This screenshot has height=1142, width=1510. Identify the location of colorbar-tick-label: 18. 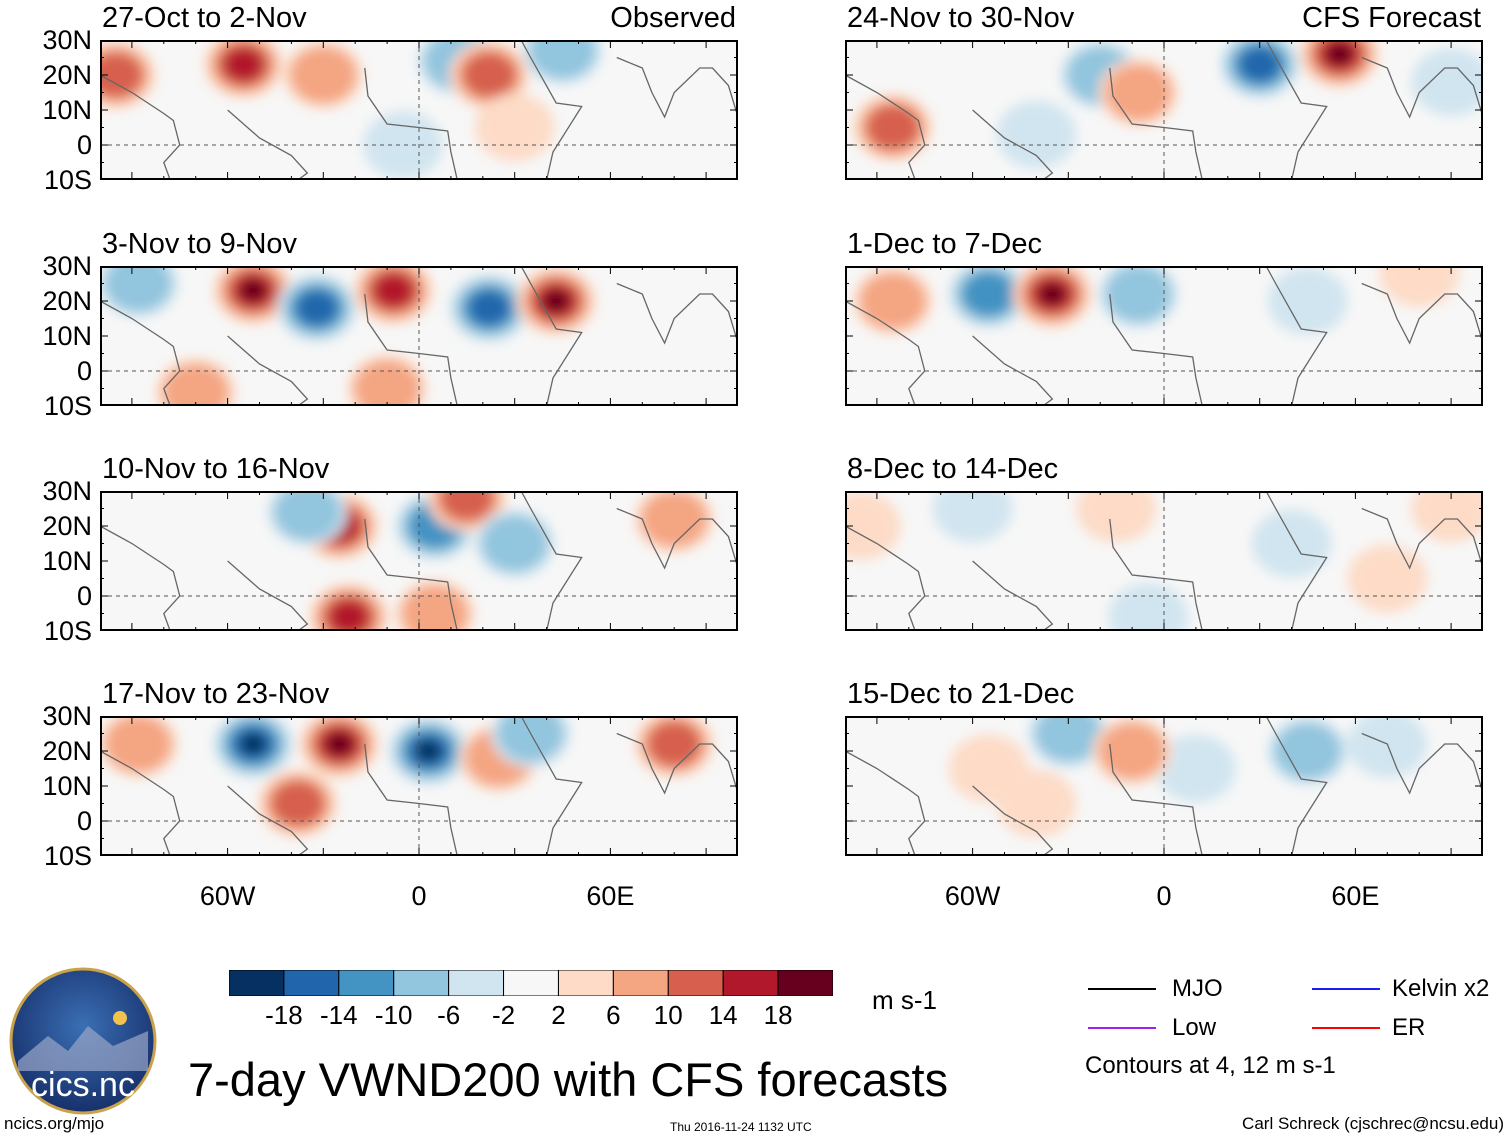
(778, 1015).